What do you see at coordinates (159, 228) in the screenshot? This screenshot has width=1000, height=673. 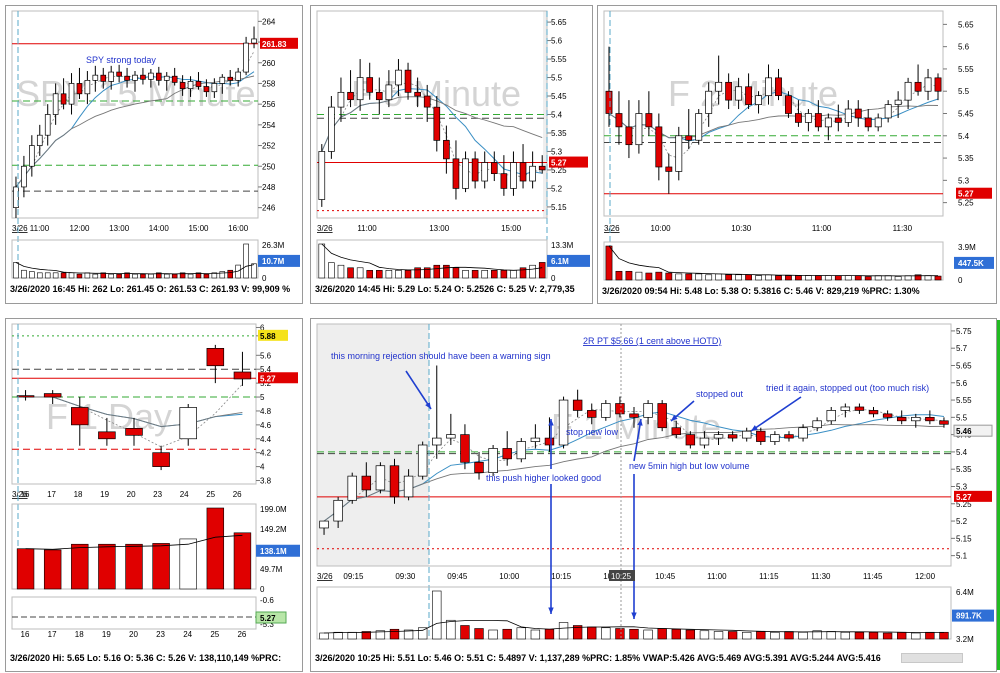 I see `spy-time-tick-label: 14:00` at bounding box center [159, 228].